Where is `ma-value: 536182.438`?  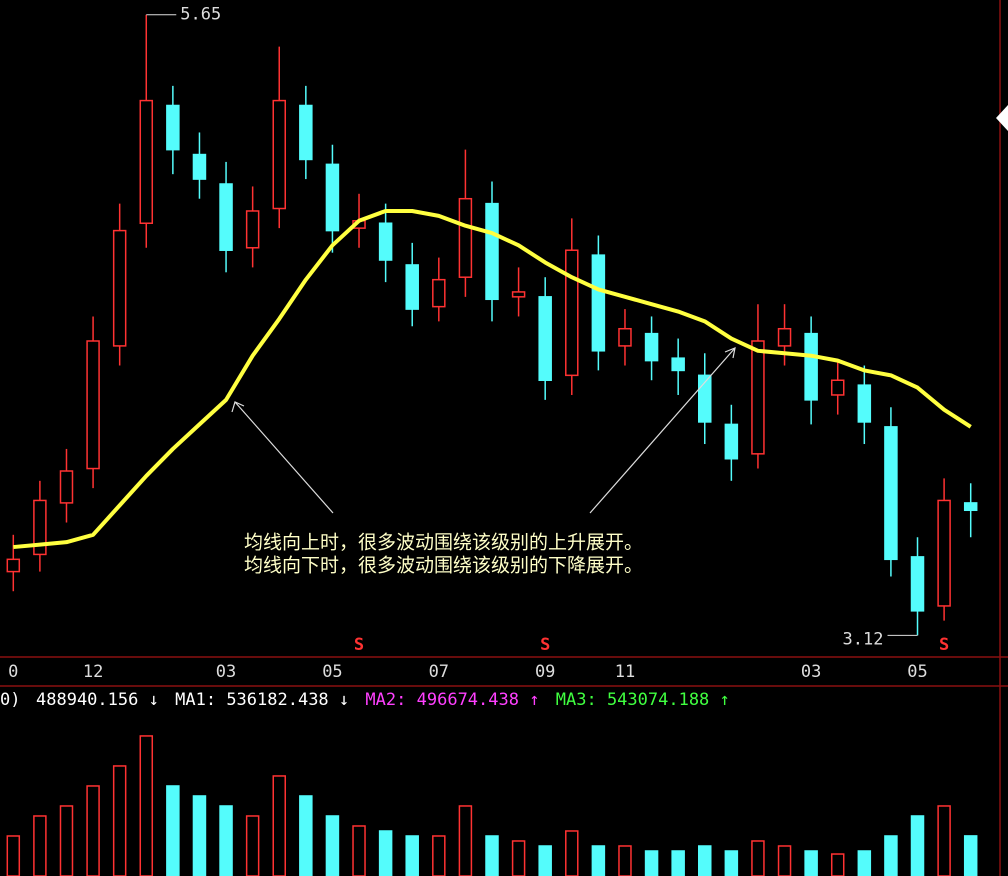
ma-value: 536182.438 is located at coordinates (277, 700).